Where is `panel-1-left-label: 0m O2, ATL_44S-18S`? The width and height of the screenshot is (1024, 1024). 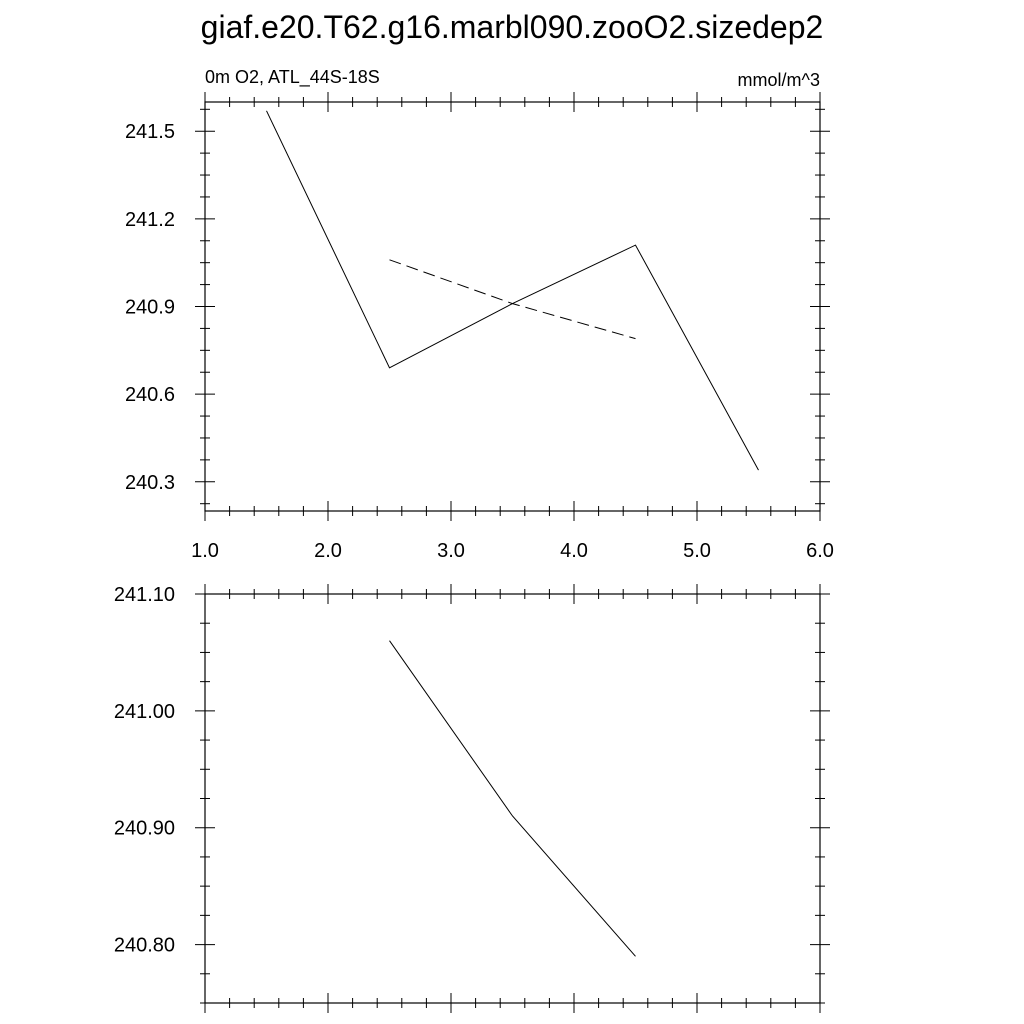 panel-1-left-label: 0m O2, ATL_44S-18S is located at coordinates (292, 77).